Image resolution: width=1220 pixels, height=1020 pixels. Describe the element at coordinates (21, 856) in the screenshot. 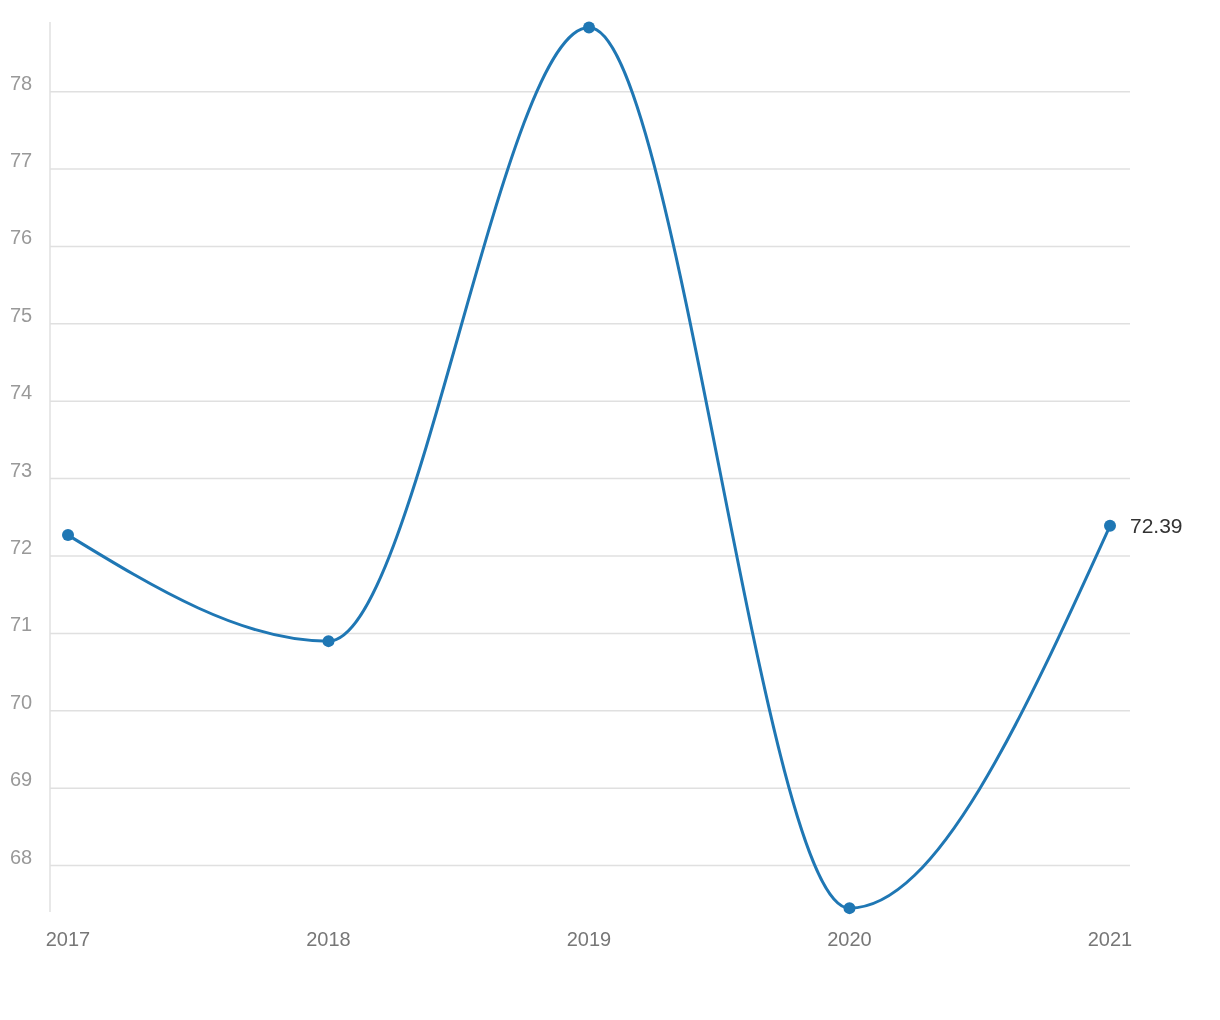

I see `y-tick-label: 68` at that location.